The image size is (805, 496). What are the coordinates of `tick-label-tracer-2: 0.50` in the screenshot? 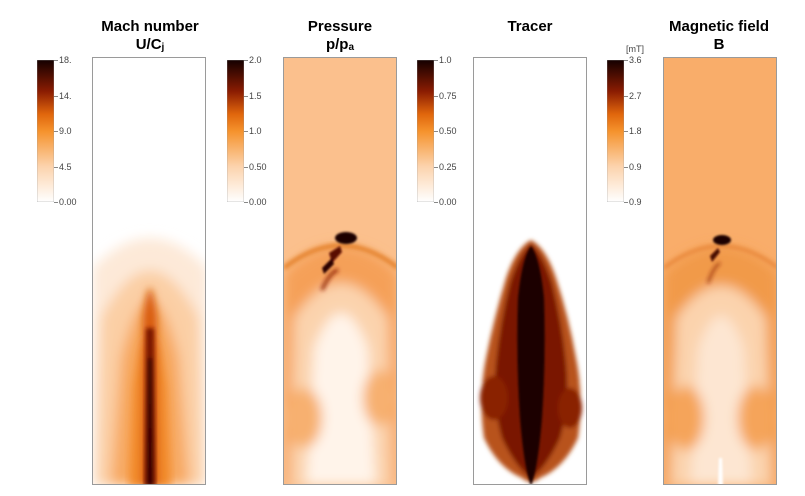 It's located at (448, 131).